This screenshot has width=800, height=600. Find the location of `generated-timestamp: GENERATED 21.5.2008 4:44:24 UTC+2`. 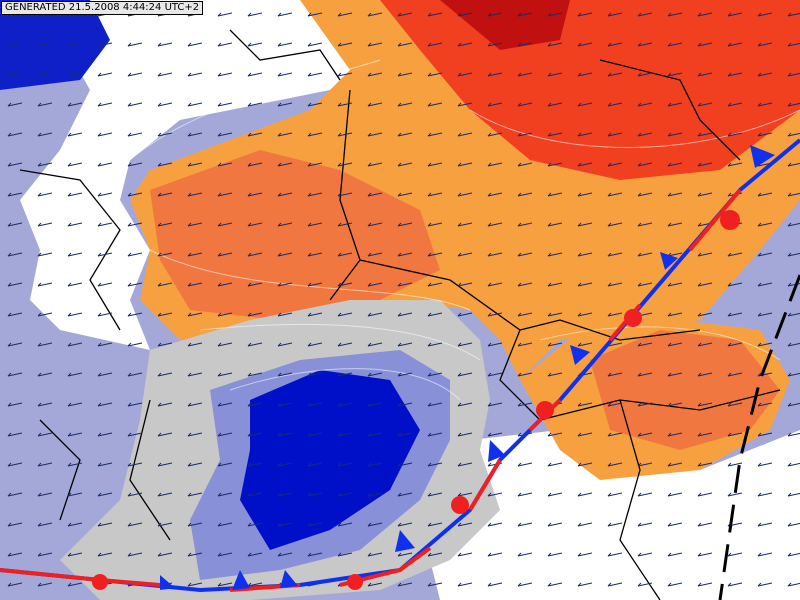

generated-timestamp: GENERATED 21.5.2008 4:44:24 UTC+2 is located at coordinates (102, 8).